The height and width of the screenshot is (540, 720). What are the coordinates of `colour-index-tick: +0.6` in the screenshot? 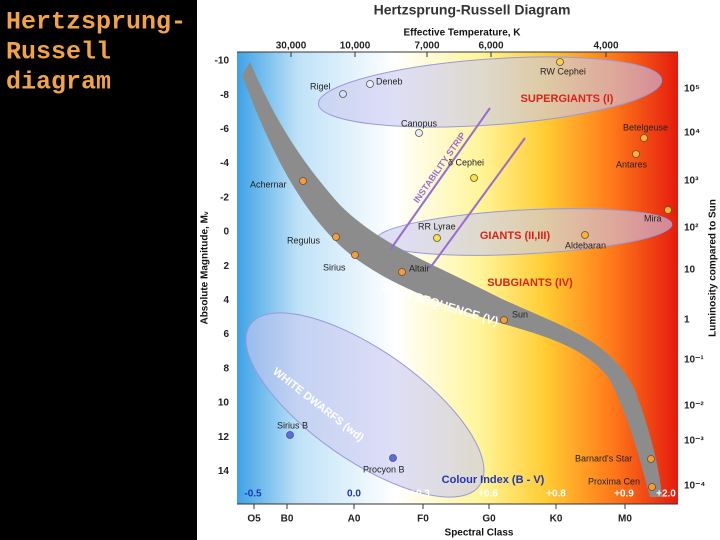 It's located at (488, 494).